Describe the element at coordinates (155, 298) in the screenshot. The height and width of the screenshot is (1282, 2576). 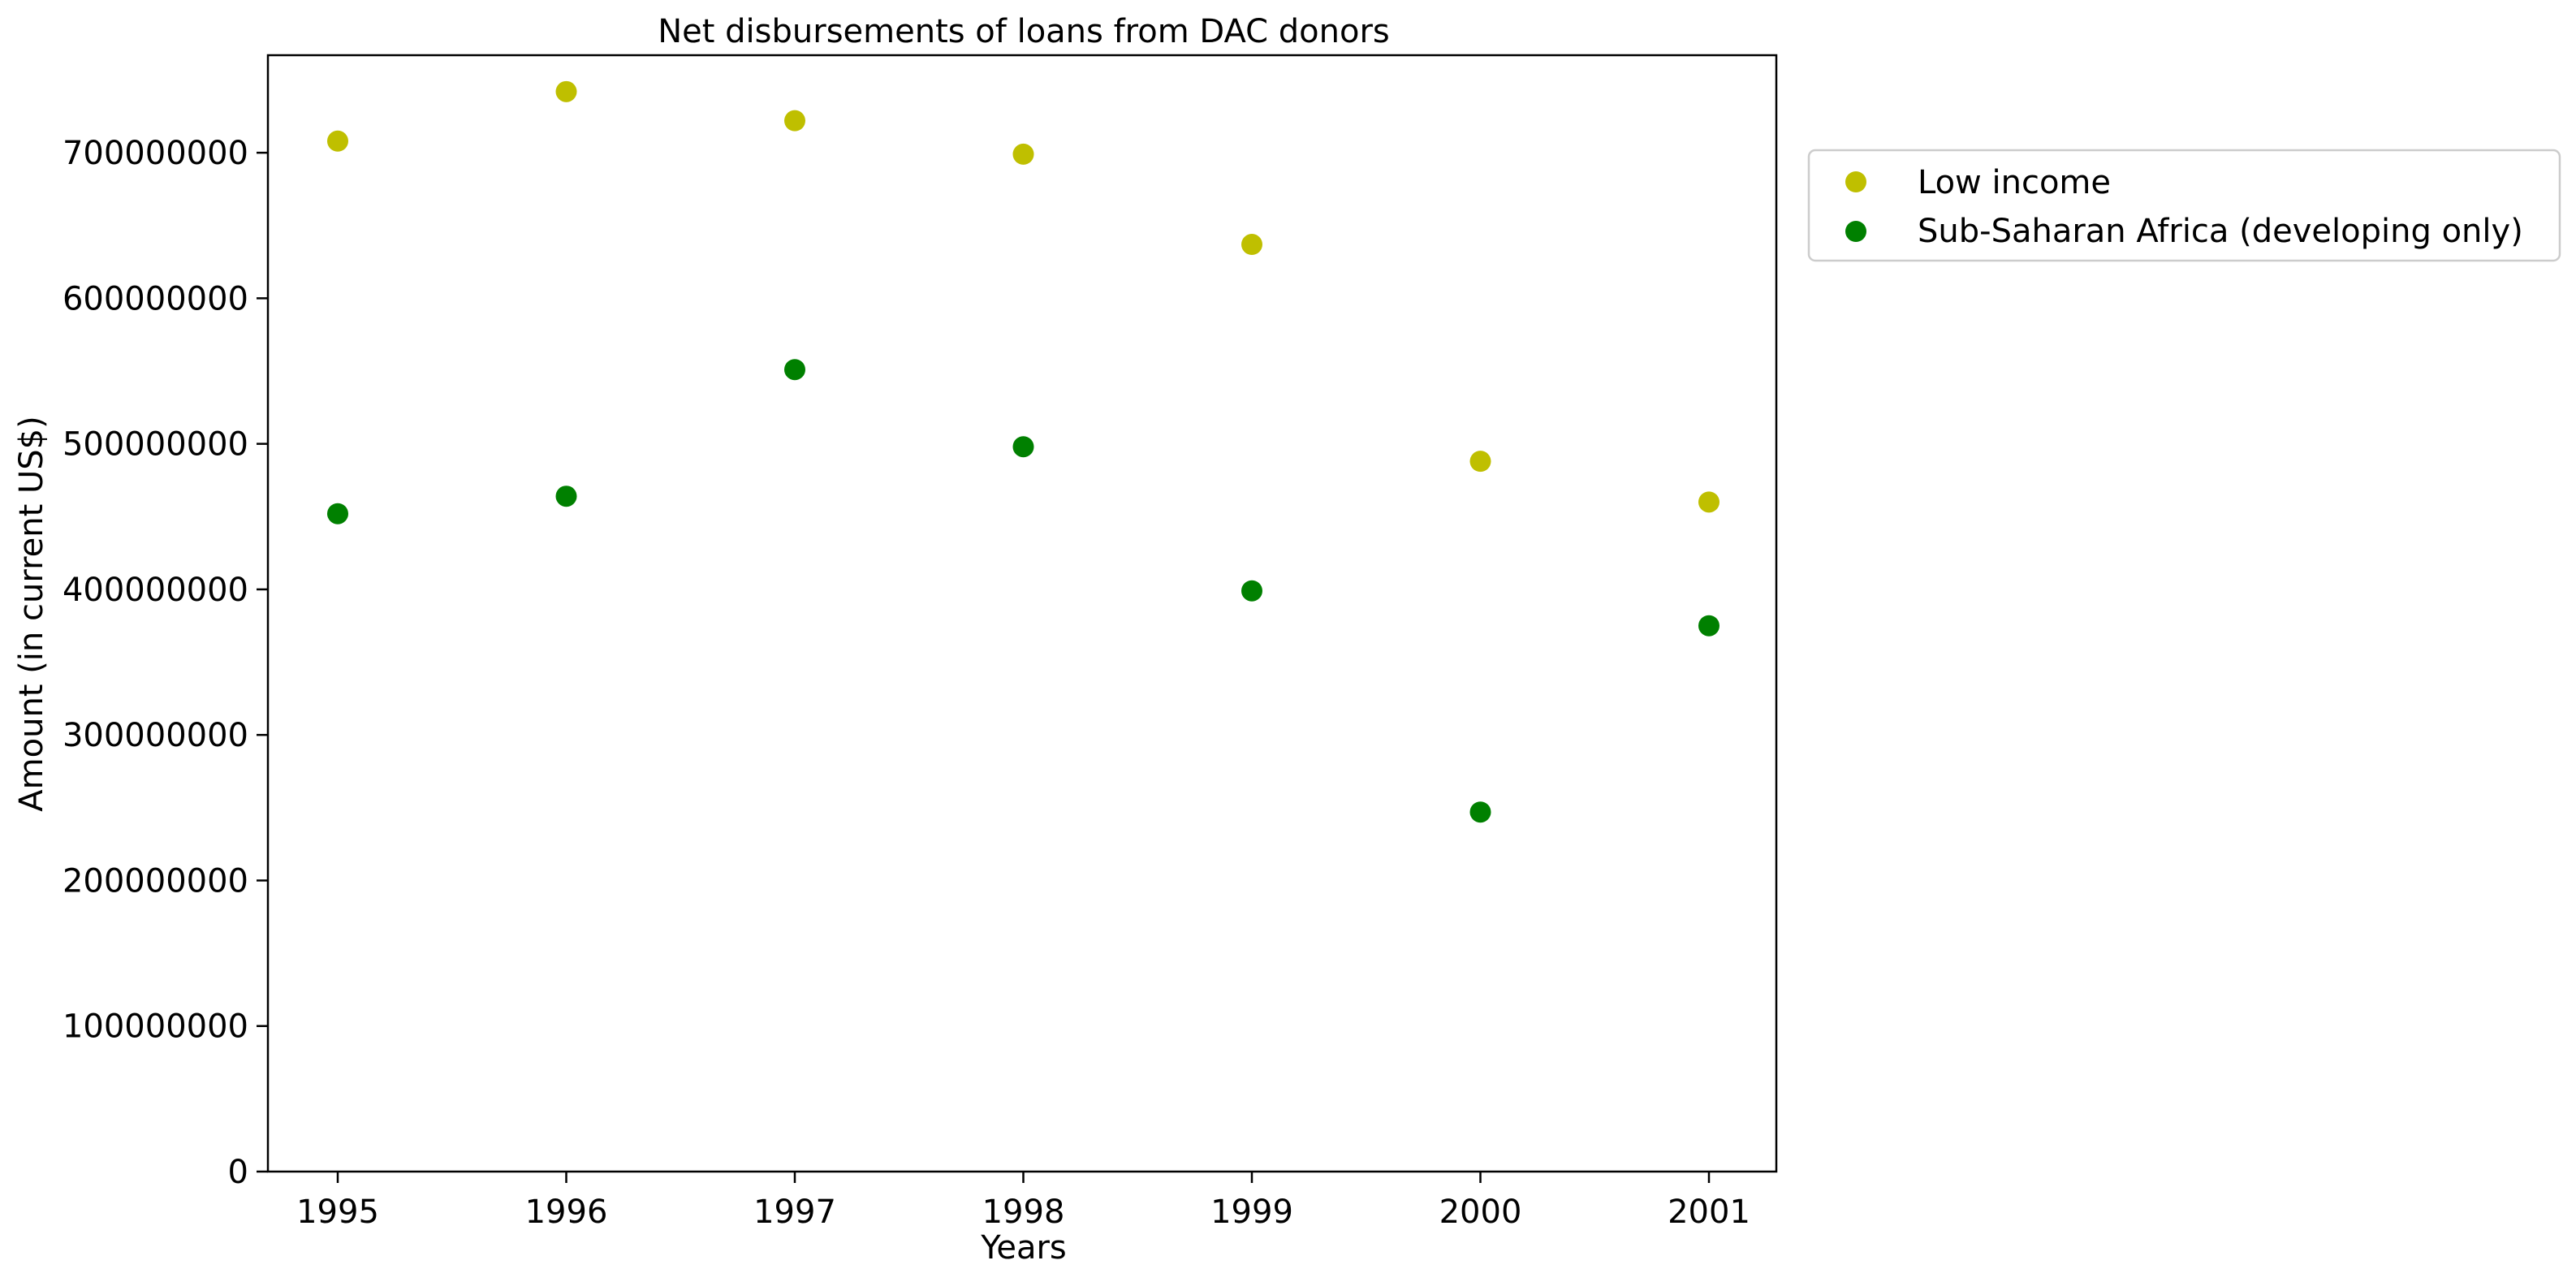
I see `y-tick-label: 600000000` at that location.